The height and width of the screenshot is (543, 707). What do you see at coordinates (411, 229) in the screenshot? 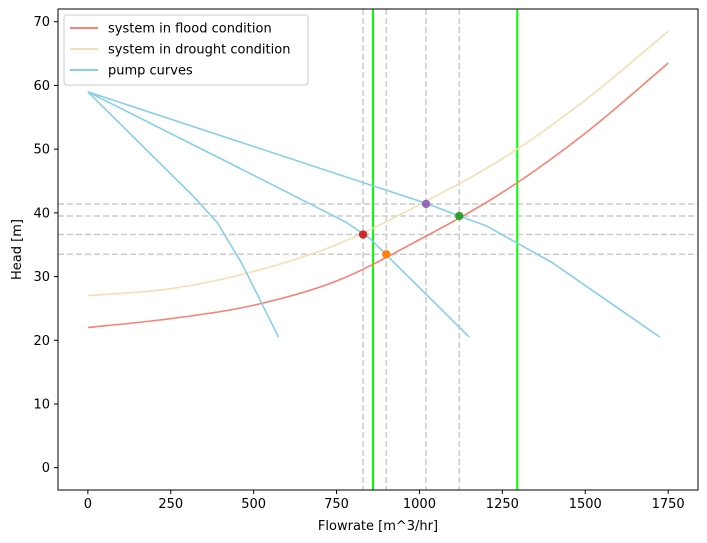
I see `intersection-markers` at bounding box center [411, 229].